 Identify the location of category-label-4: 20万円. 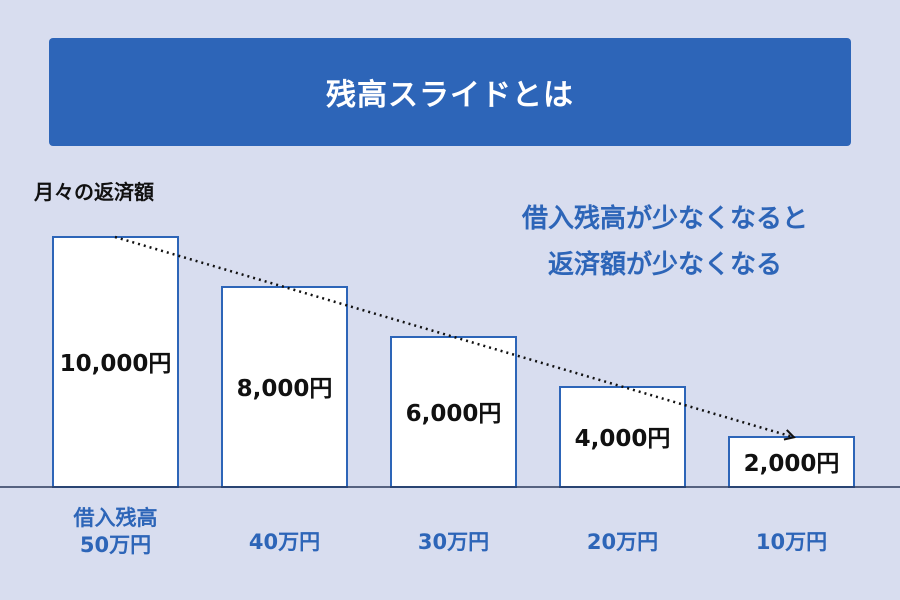
(622, 542).